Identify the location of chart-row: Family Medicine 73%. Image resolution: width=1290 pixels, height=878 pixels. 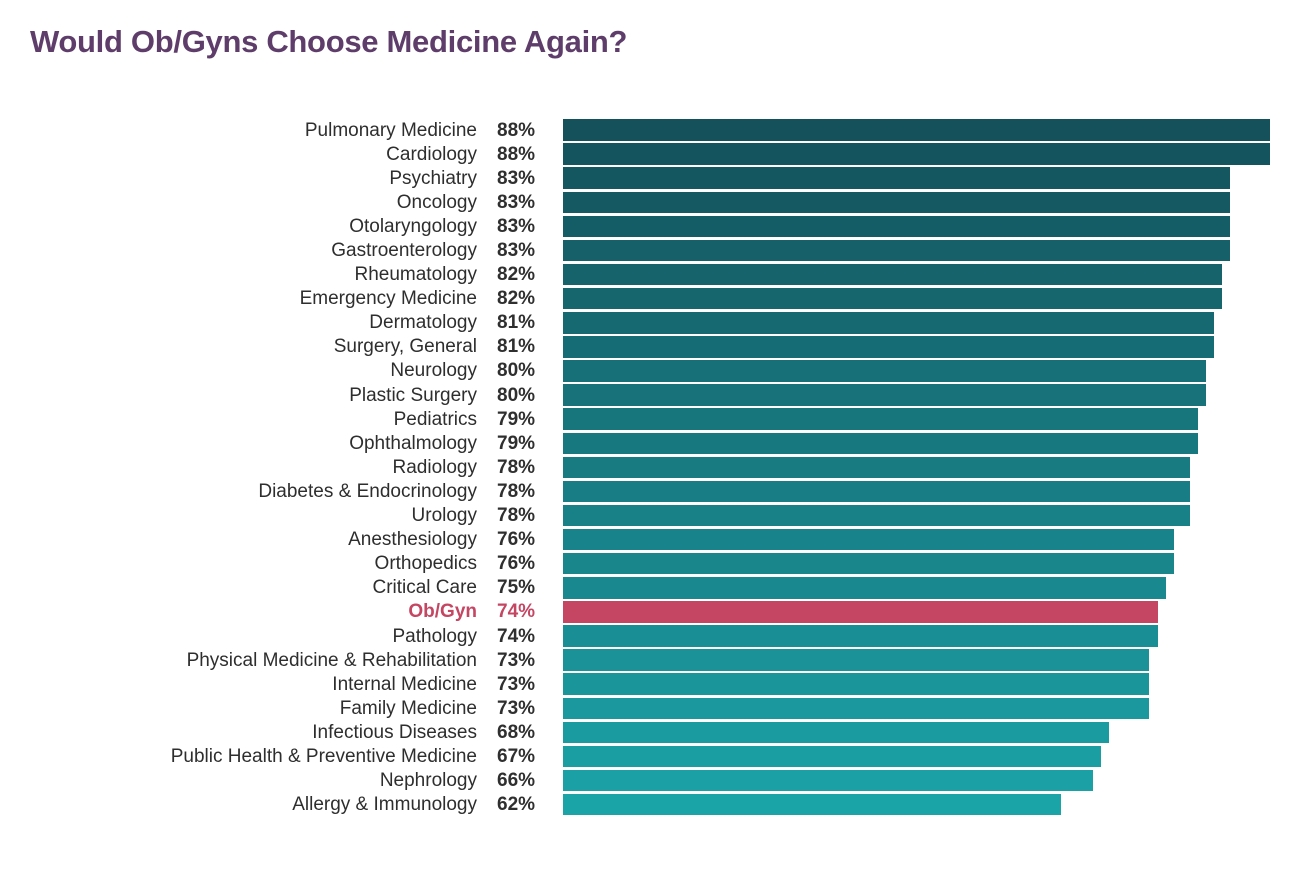
(650, 708).